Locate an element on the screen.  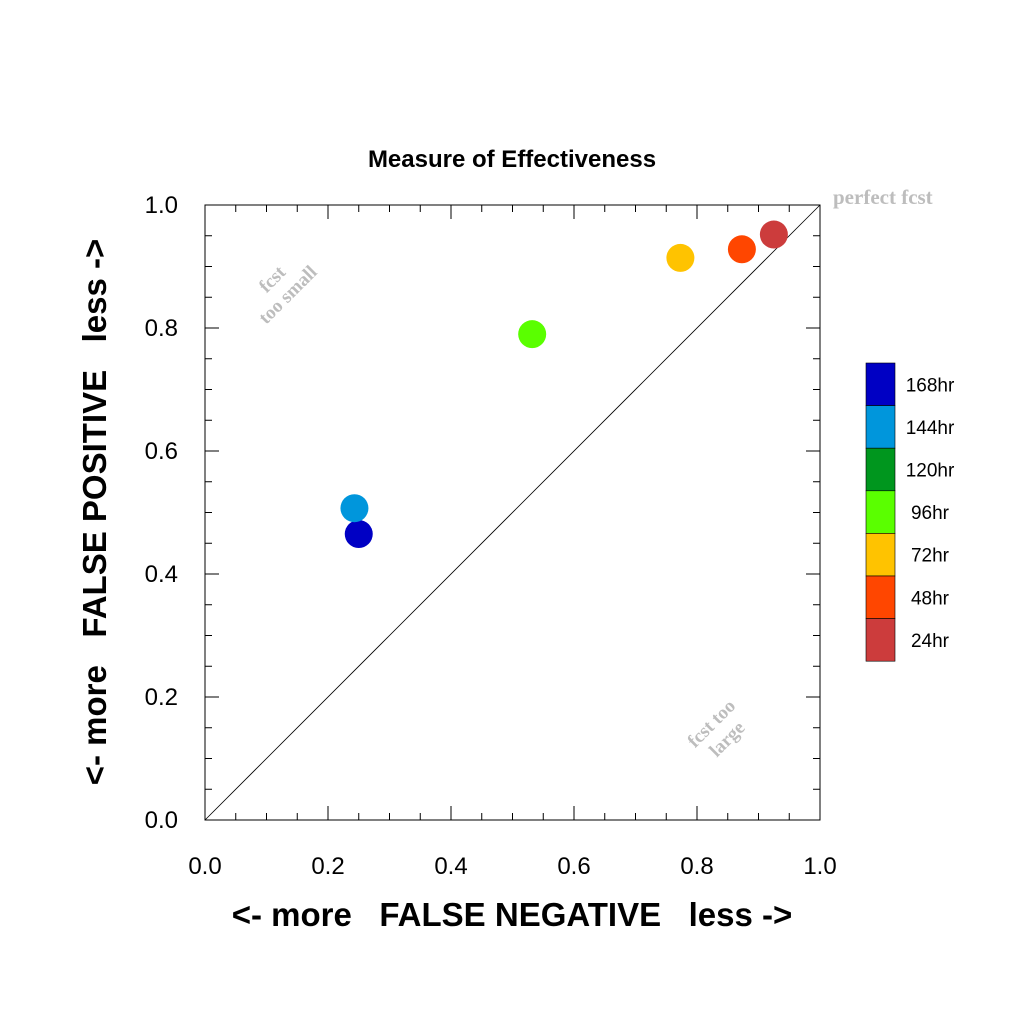
perfect-fcst-annotation: perfect fcst is located at coordinates (883, 197).